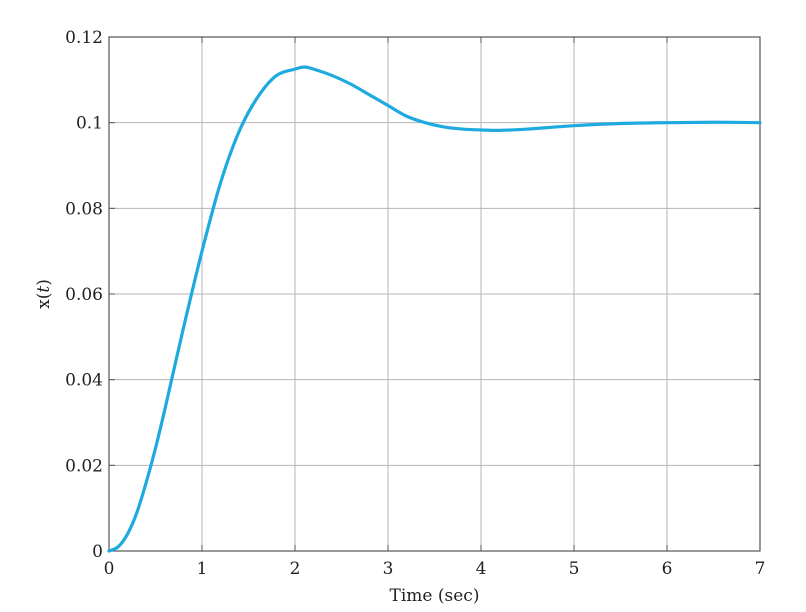 The width and height of the screenshot is (806, 612). I want to click on x-axis-label: Time (sec), so click(435, 596).